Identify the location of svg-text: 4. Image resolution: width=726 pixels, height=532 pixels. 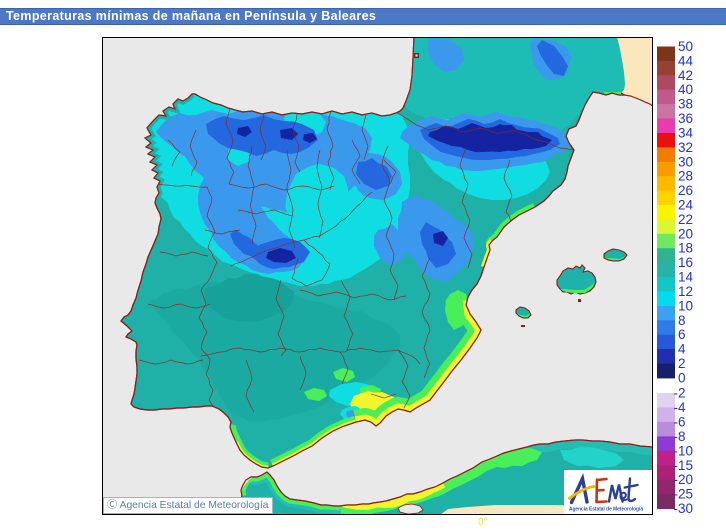
(682, 349).